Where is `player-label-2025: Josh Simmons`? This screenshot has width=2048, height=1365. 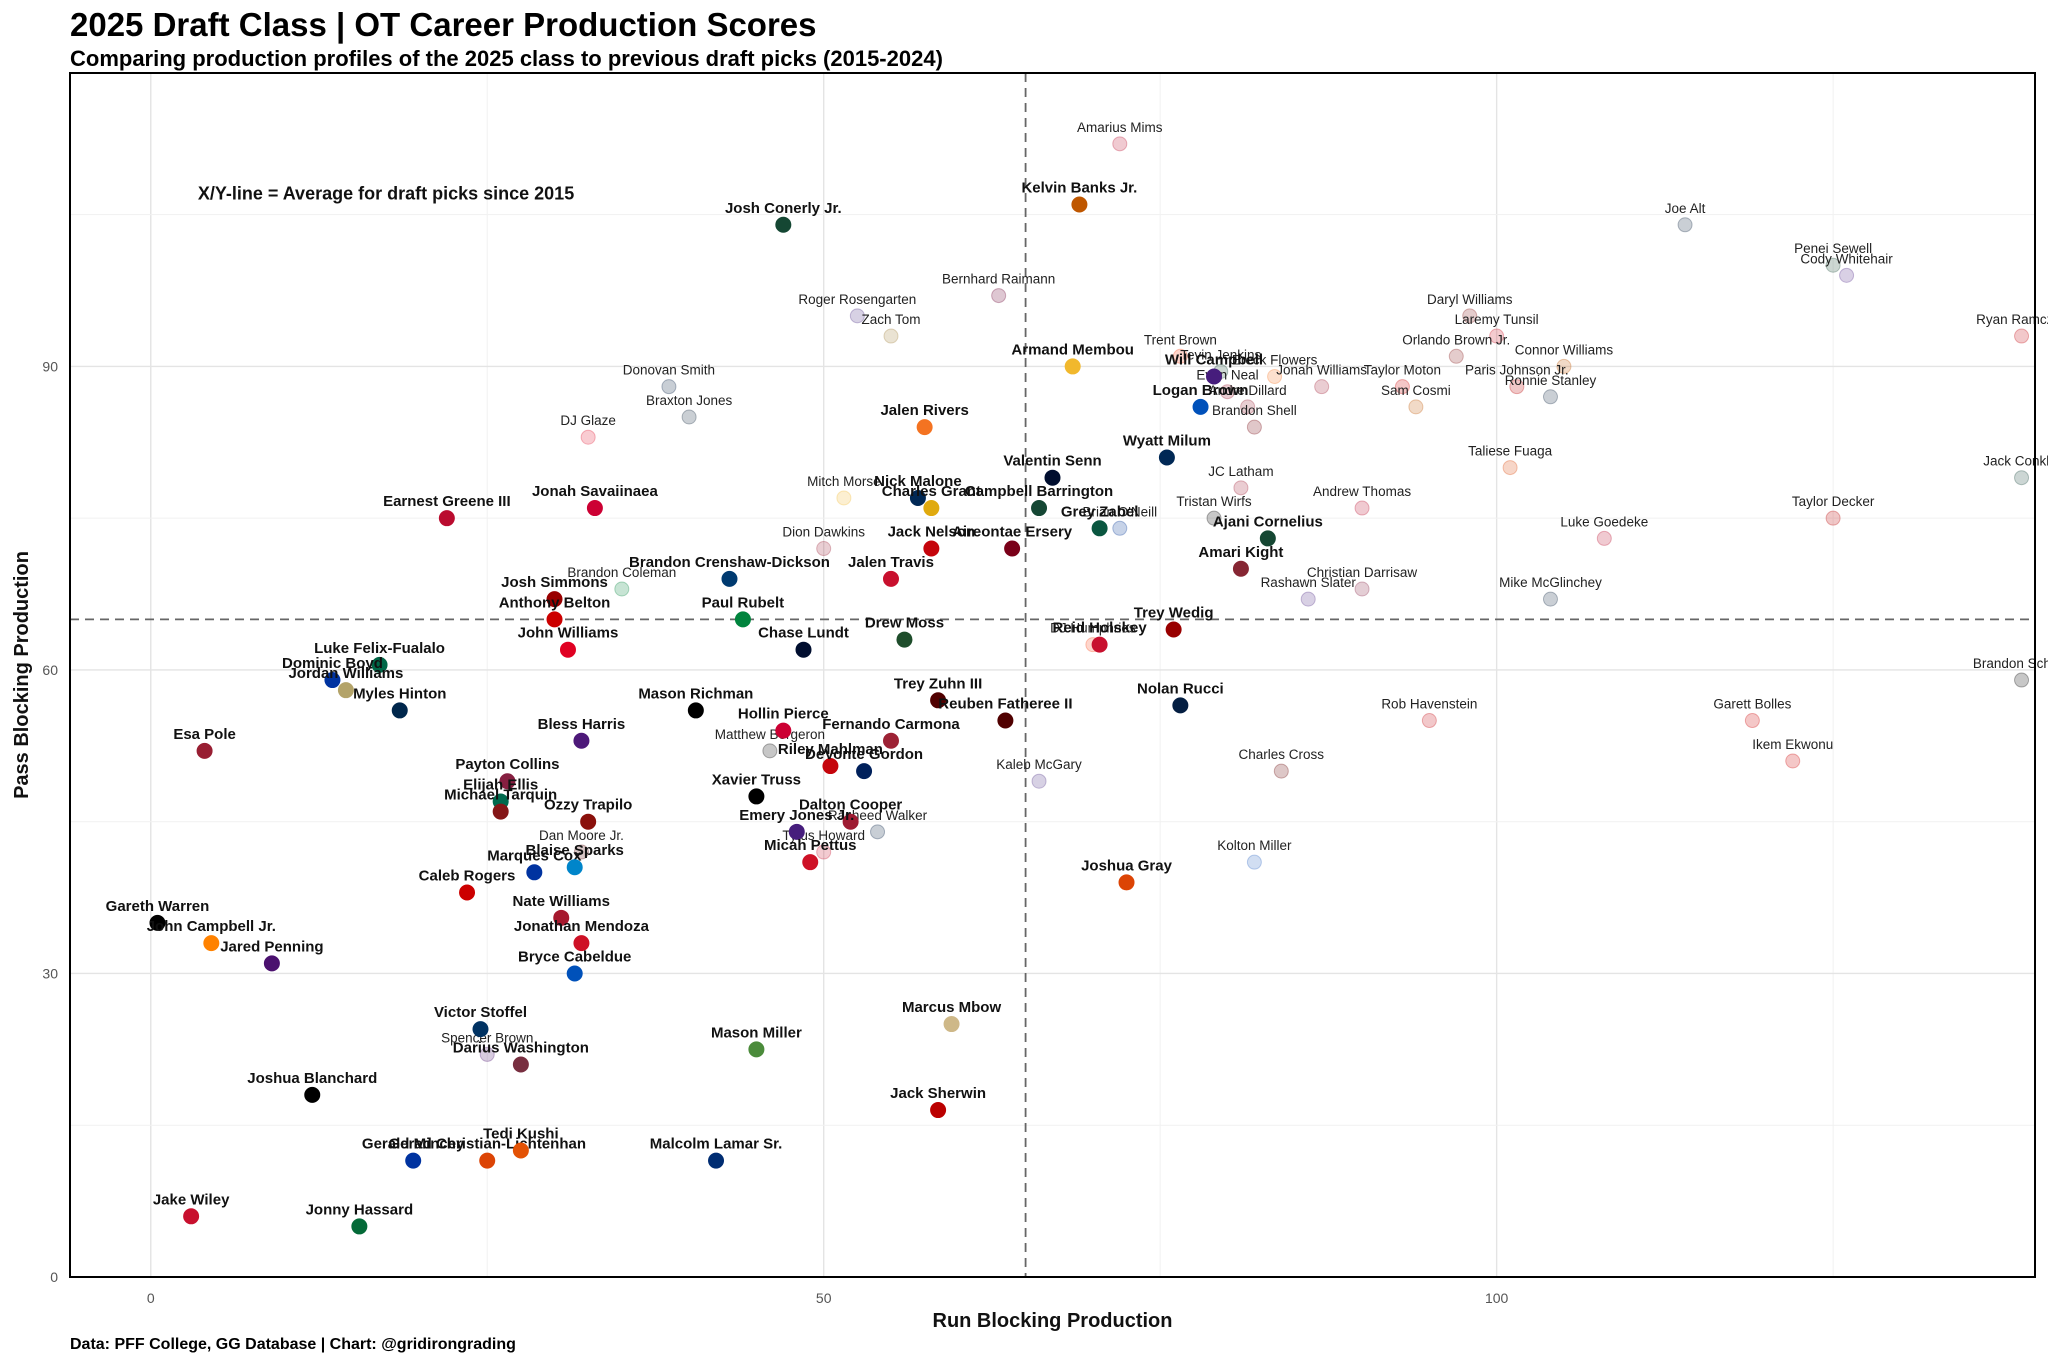
player-label-2025: Josh Simmons is located at coordinates (554, 582).